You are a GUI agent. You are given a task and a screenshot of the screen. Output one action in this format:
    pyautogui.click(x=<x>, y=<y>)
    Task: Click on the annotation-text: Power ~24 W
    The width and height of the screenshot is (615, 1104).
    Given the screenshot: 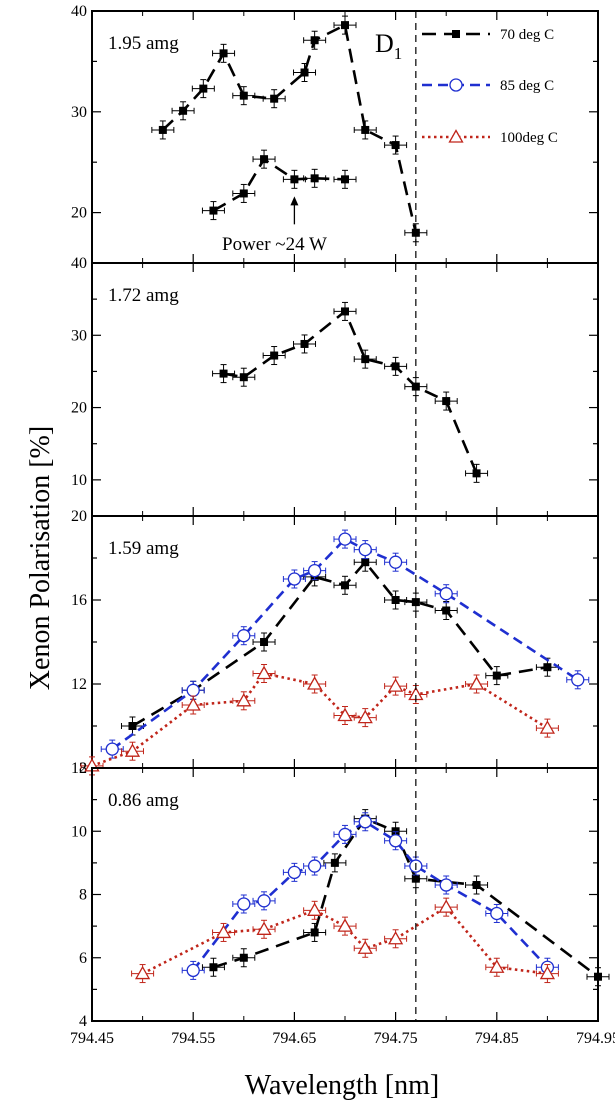 What is the action you would take?
    pyautogui.click(x=274, y=244)
    